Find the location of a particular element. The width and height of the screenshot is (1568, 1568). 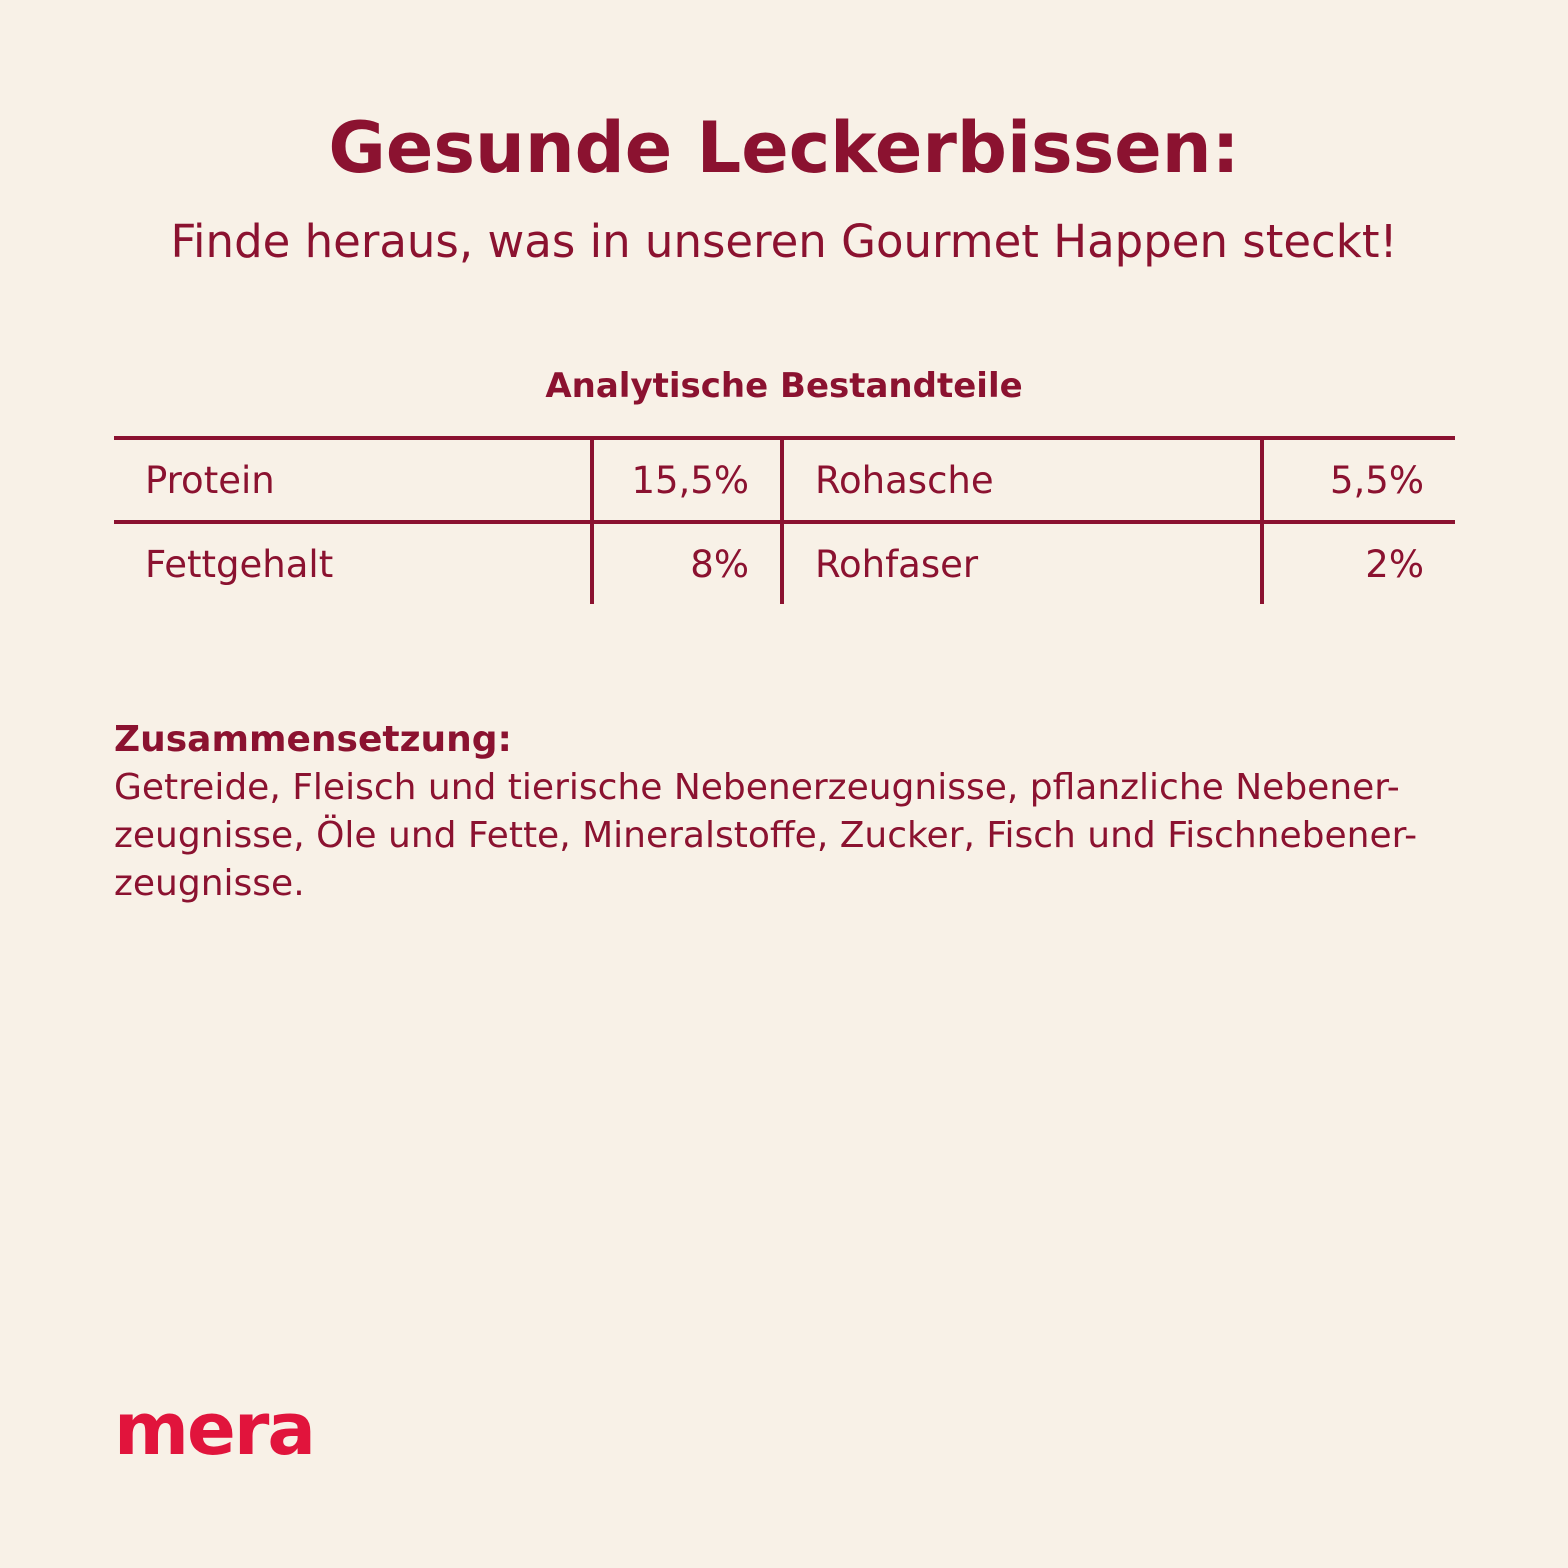

nutrient-label: Rohasche is located at coordinates (1024, 480).